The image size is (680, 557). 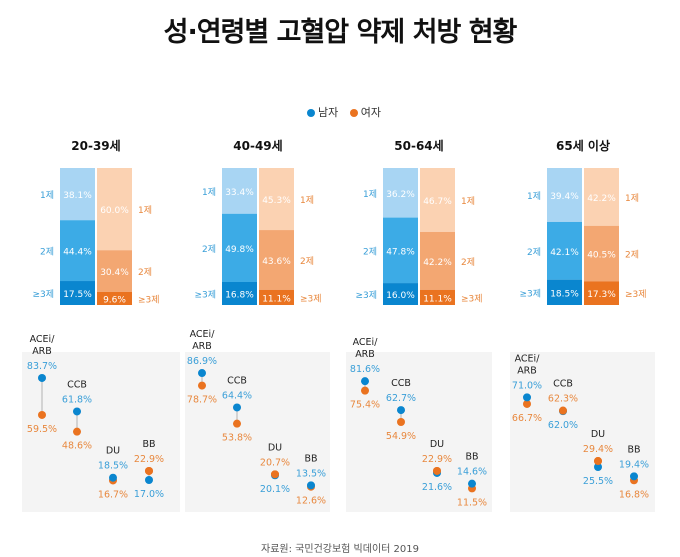 I want to click on male-value-label: 61.8%, so click(x=77, y=399).